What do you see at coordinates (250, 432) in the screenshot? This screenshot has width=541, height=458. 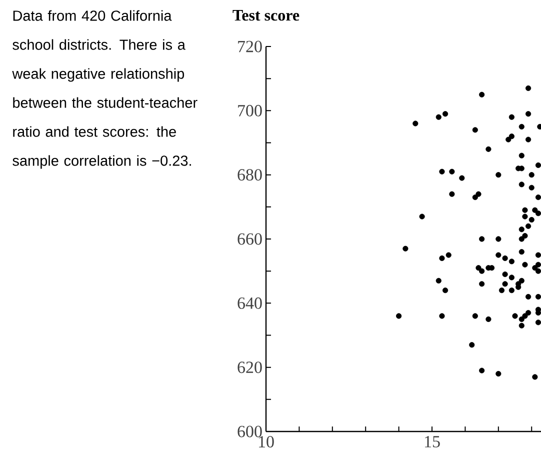 I see `y-tick-label: 600` at bounding box center [250, 432].